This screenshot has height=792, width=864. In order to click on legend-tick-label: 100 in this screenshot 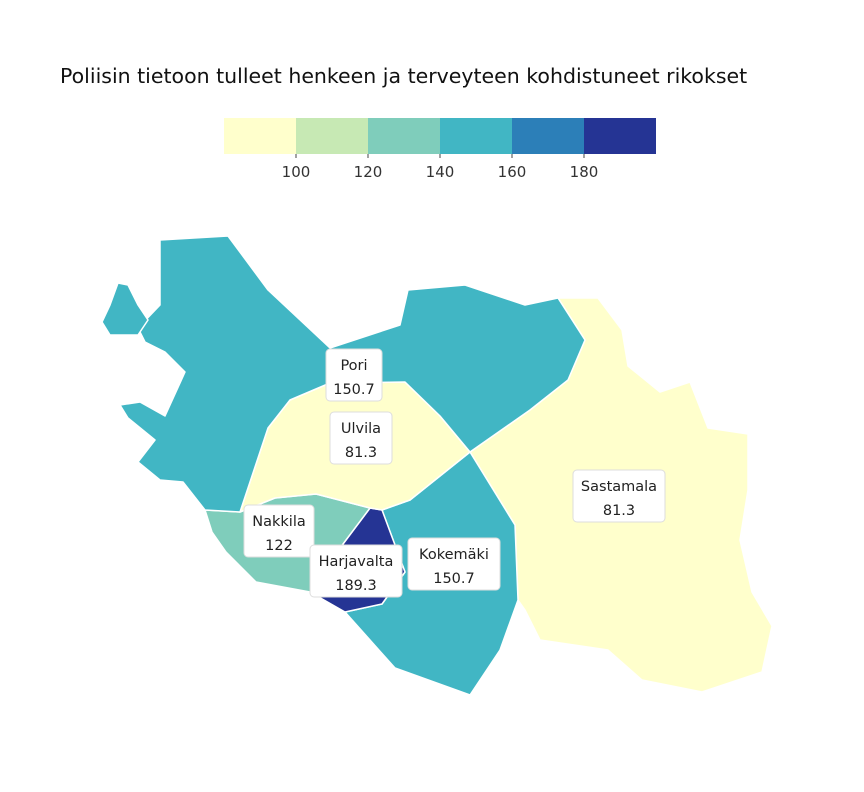, I will do `click(296, 172)`.